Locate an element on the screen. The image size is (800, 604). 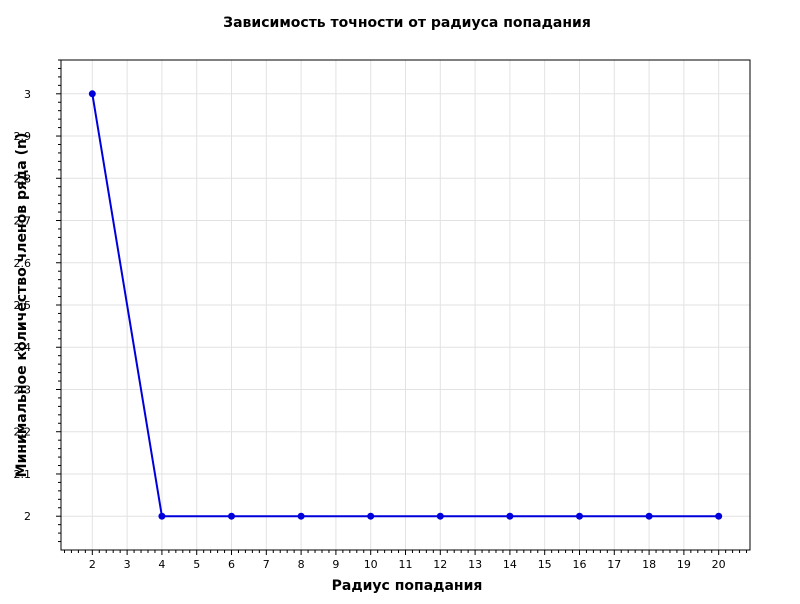
x-tick-label: 5 is located at coordinates (196, 564).